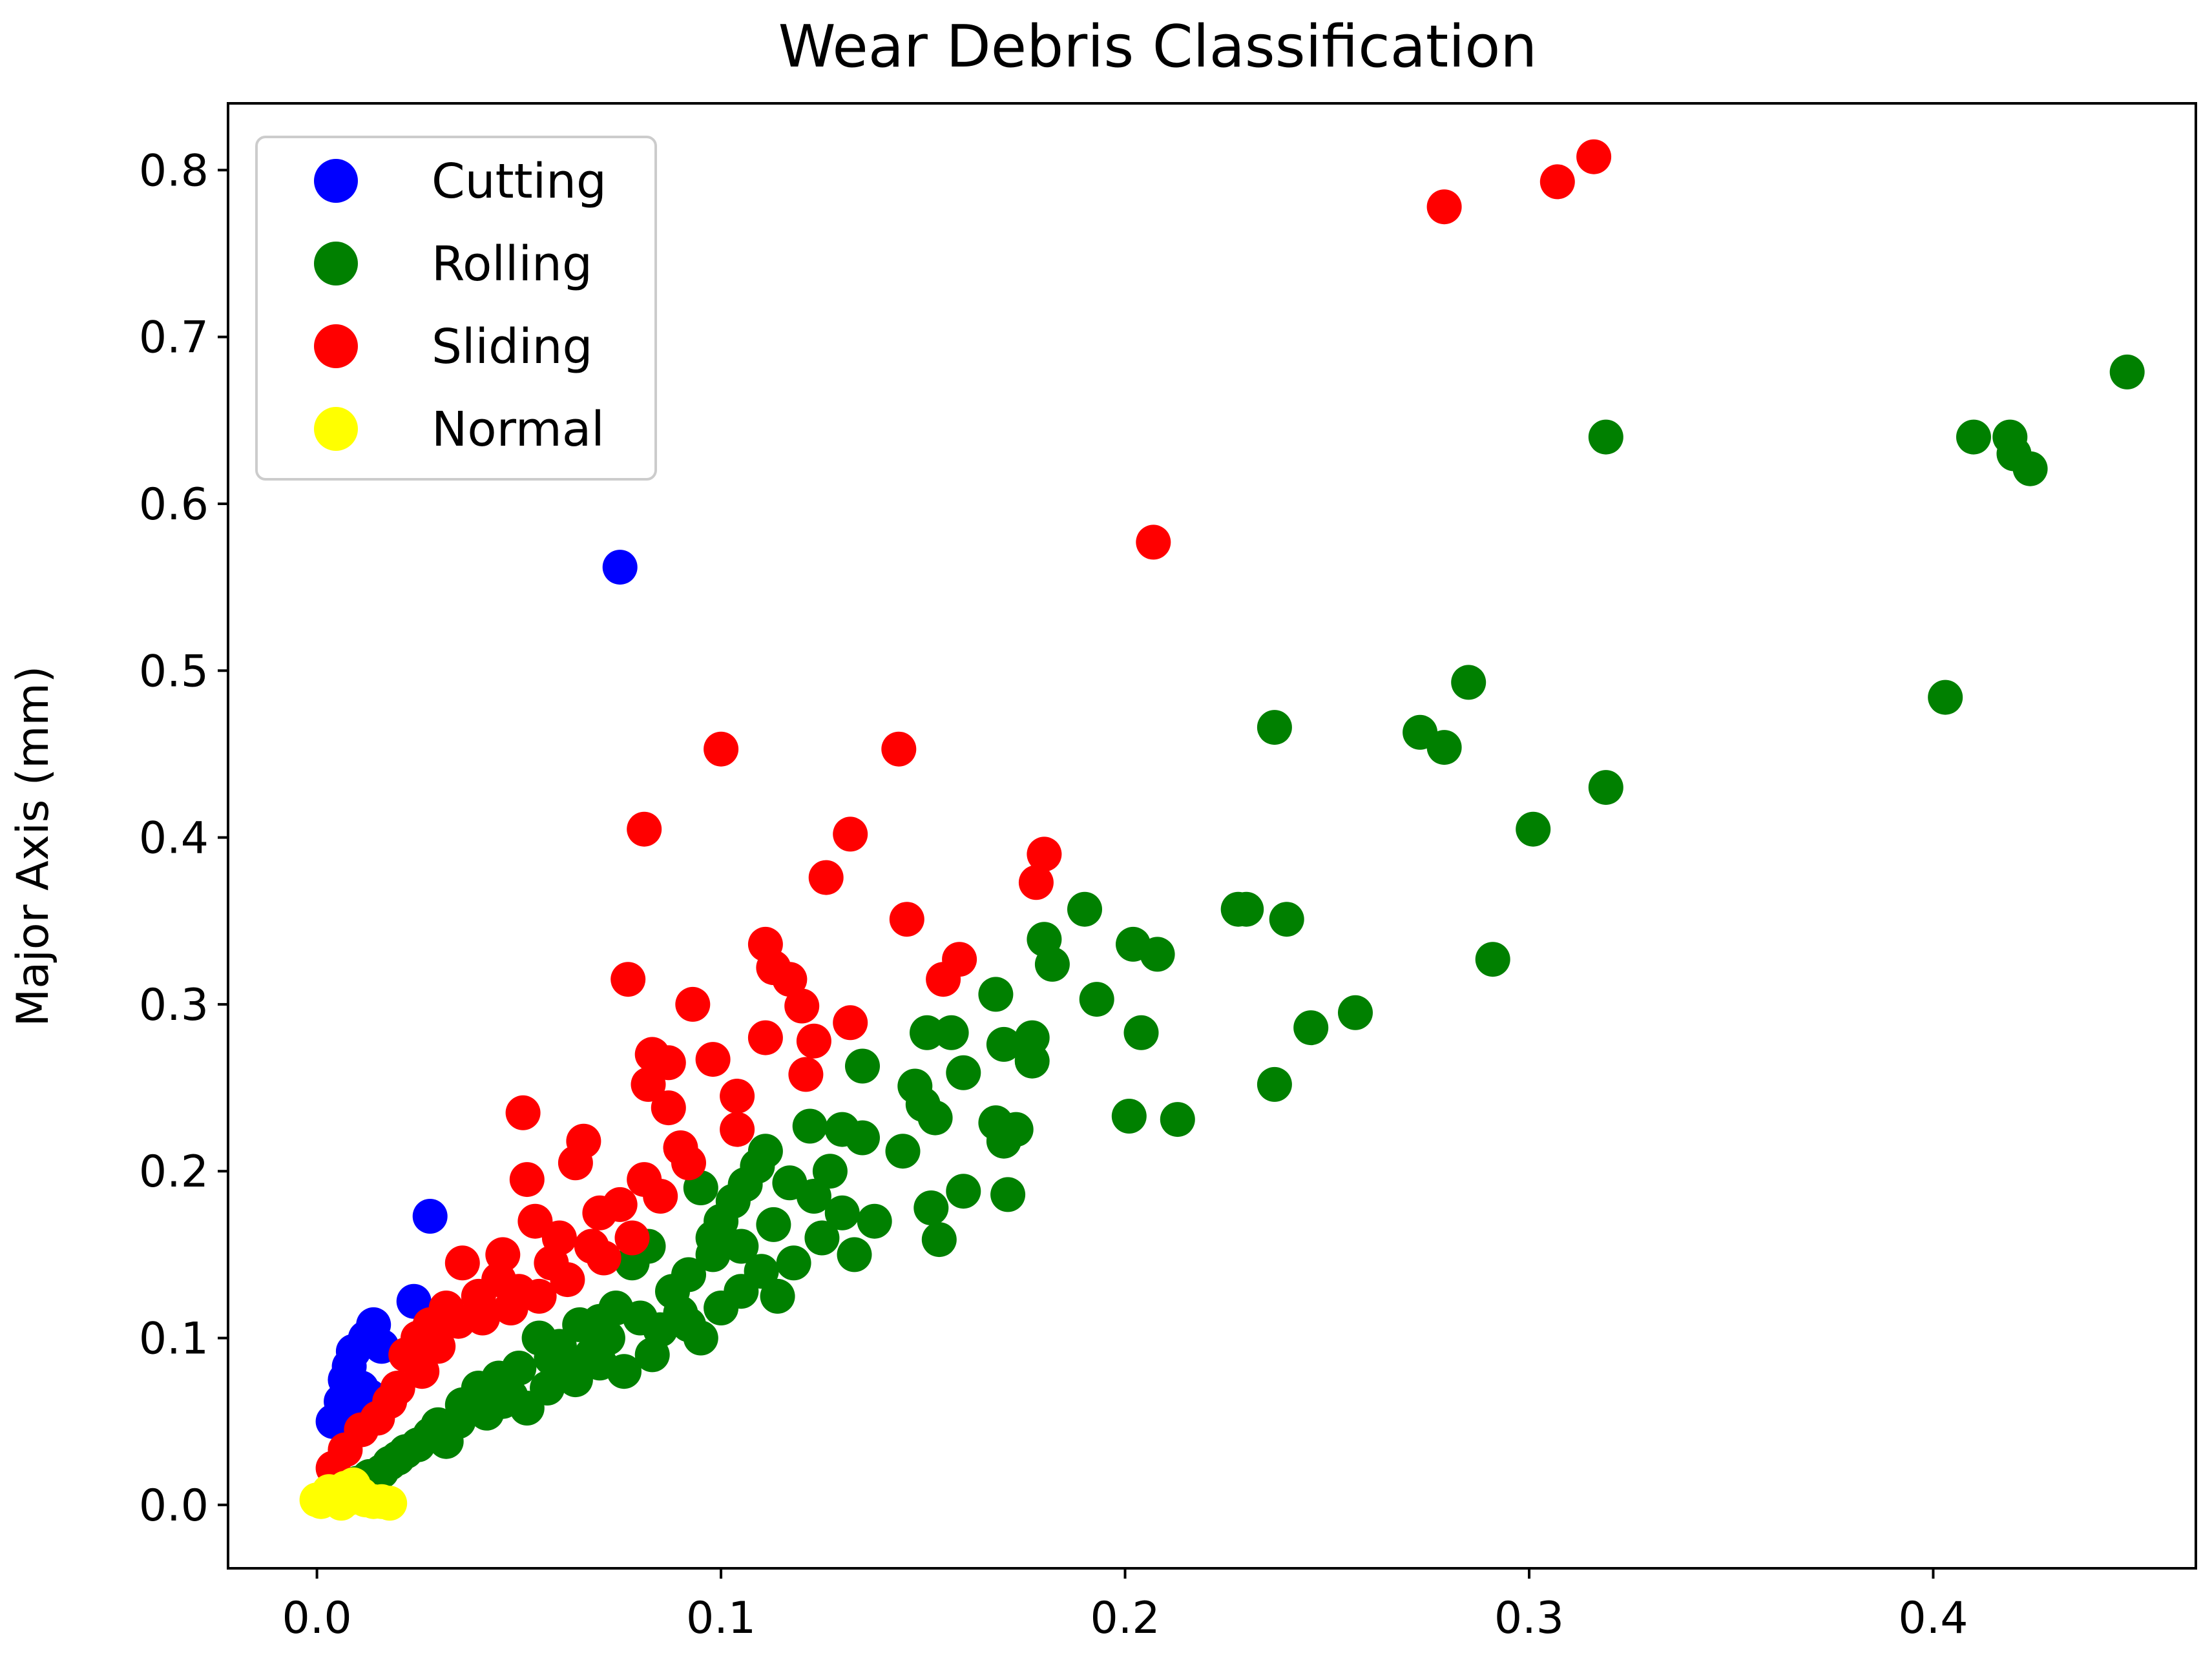 The image size is (2212, 1671). What do you see at coordinates (174, 671) in the screenshot?
I see `y-tick-label: 0.5` at bounding box center [174, 671].